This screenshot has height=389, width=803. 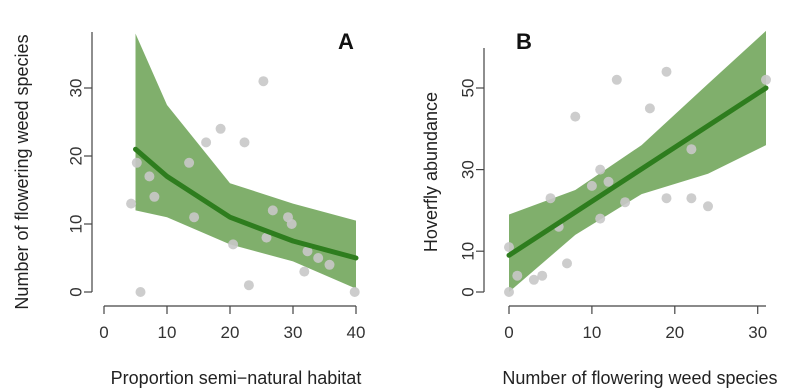 What do you see at coordinates (468, 251) in the screenshot?
I see `y-tick-label-b-10: 10` at bounding box center [468, 251].